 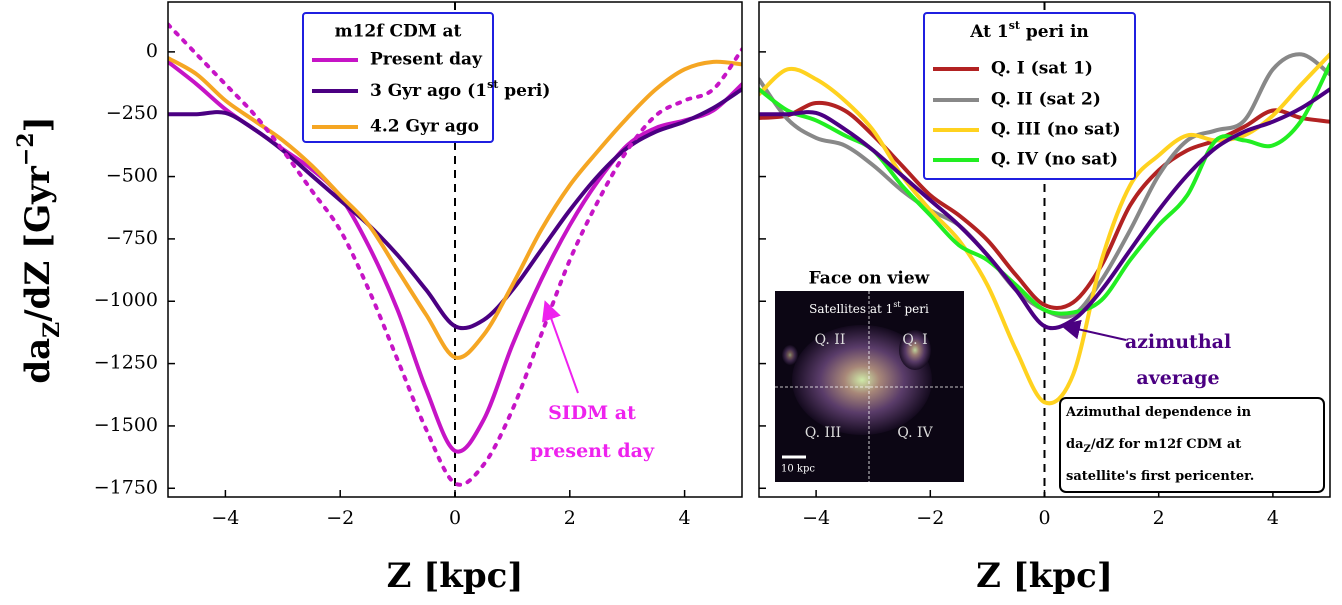 What do you see at coordinates (493, 84) in the screenshot?
I see `legend-label-part: st` at bounding box center [493, 84].